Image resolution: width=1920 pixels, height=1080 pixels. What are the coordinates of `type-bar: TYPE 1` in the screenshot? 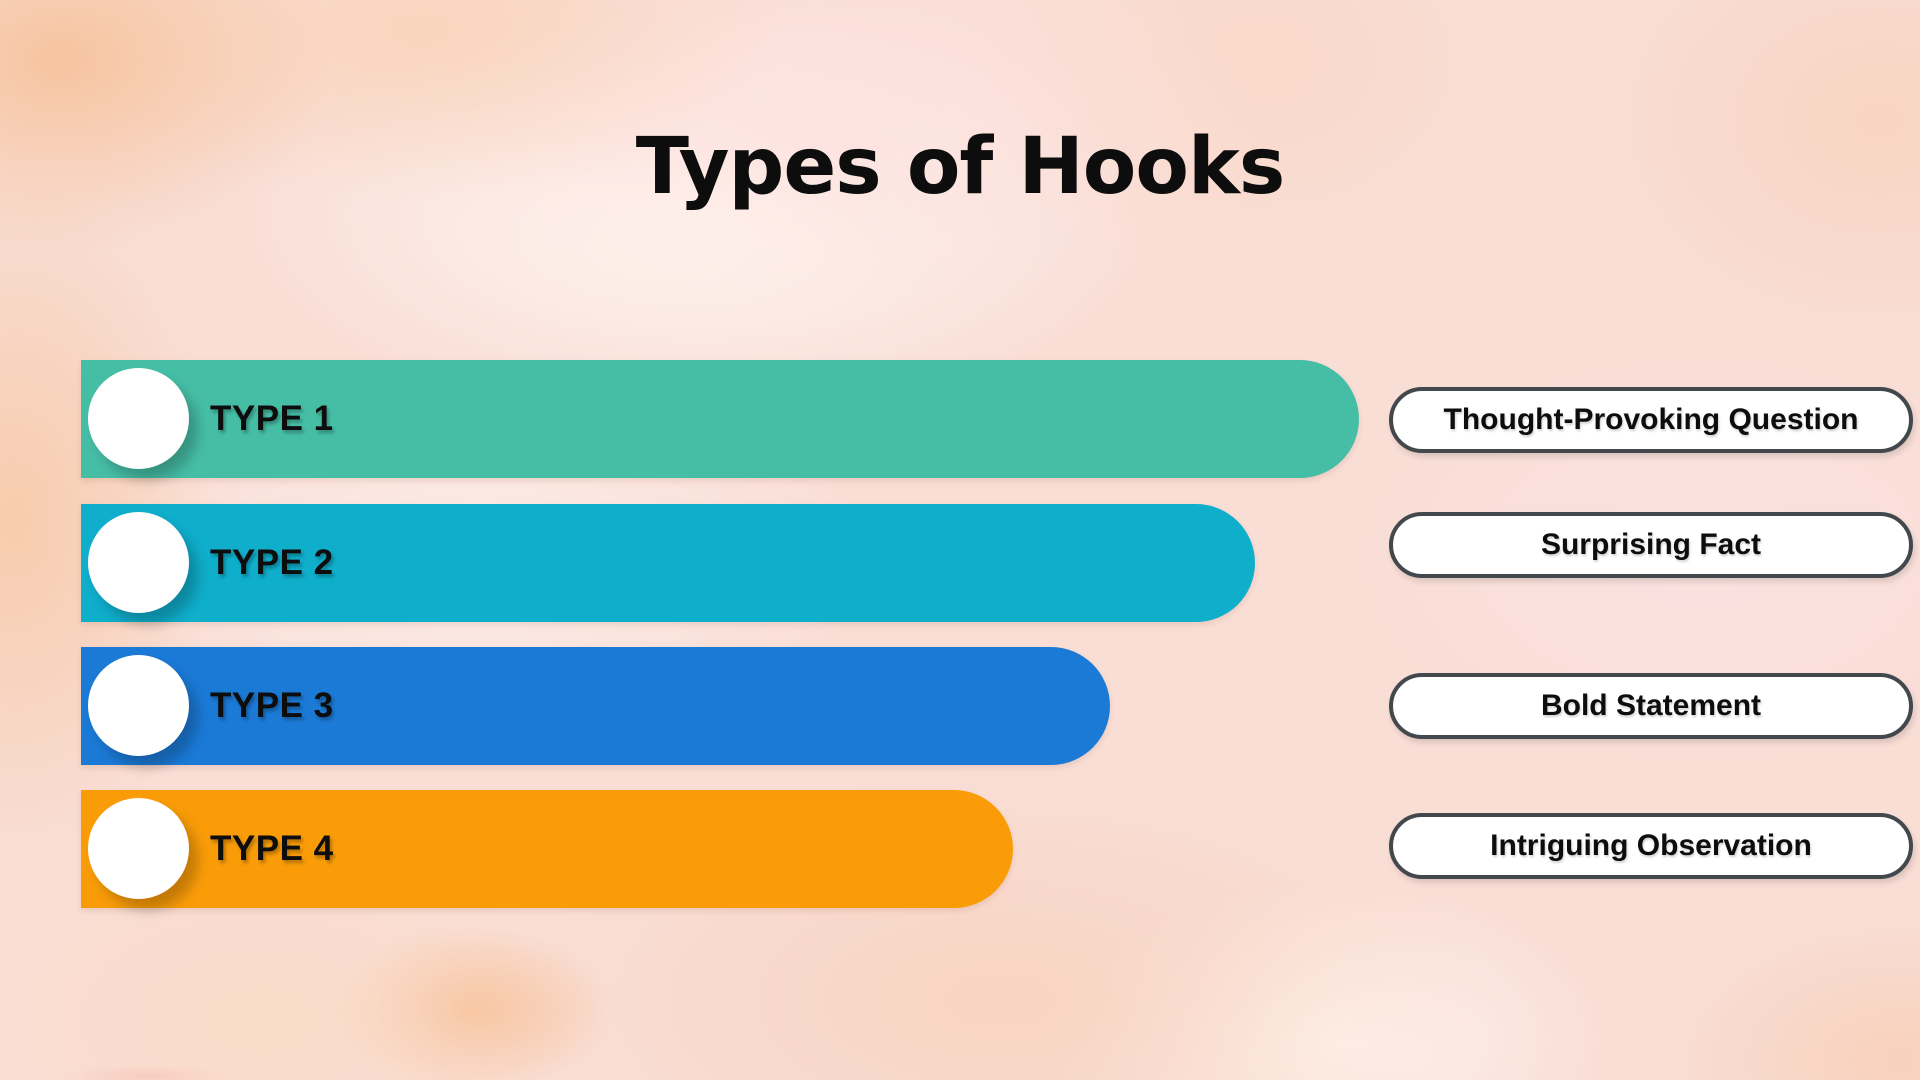 It's located at (720, 419).